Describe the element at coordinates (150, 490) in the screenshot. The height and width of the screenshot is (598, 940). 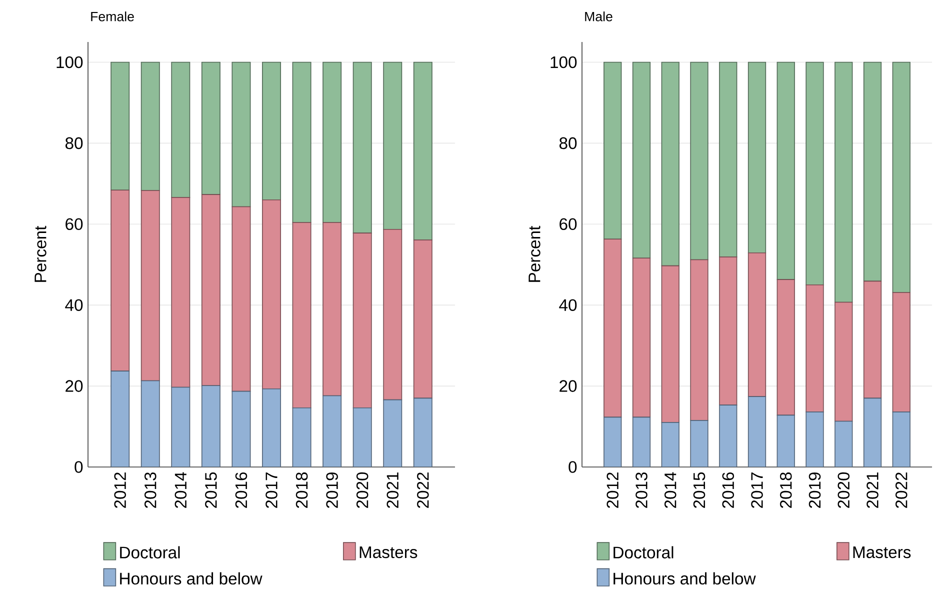
I see `x-tick-label: 2013` at that location.